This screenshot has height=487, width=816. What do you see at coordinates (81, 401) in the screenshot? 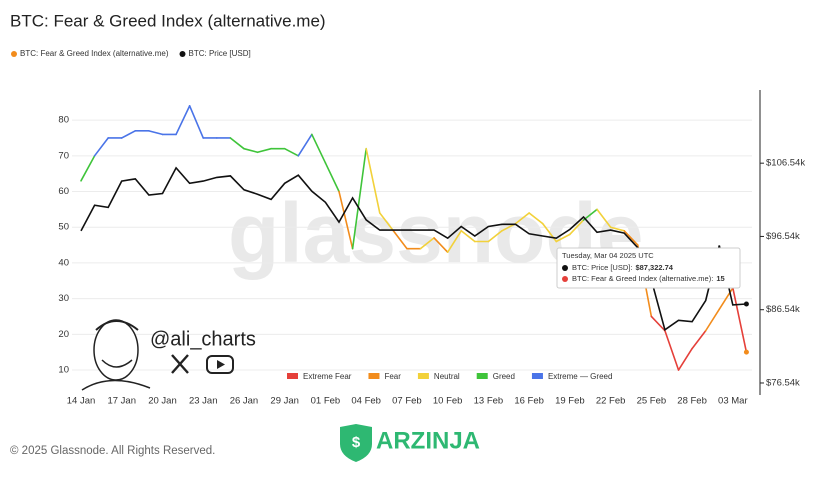
I see `x-tick-label: 14 Jan` at bounding box center [81, 401].